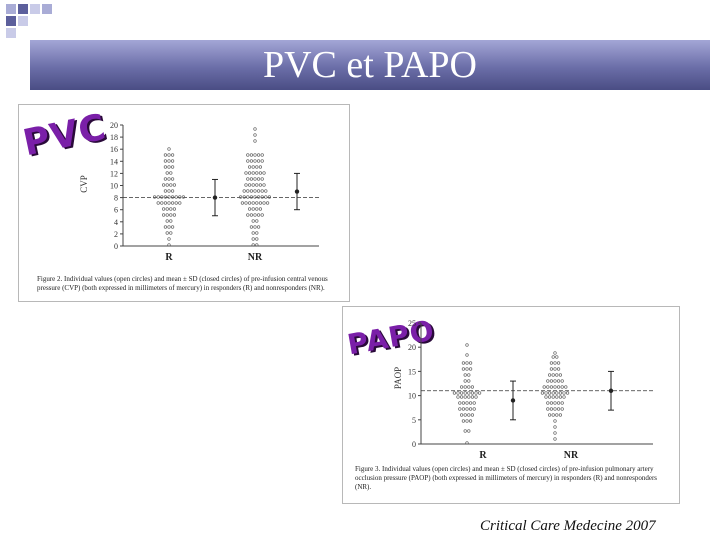 The image size is (720, 540). I want to click on y-tick-label: 15, so click(412, 371).